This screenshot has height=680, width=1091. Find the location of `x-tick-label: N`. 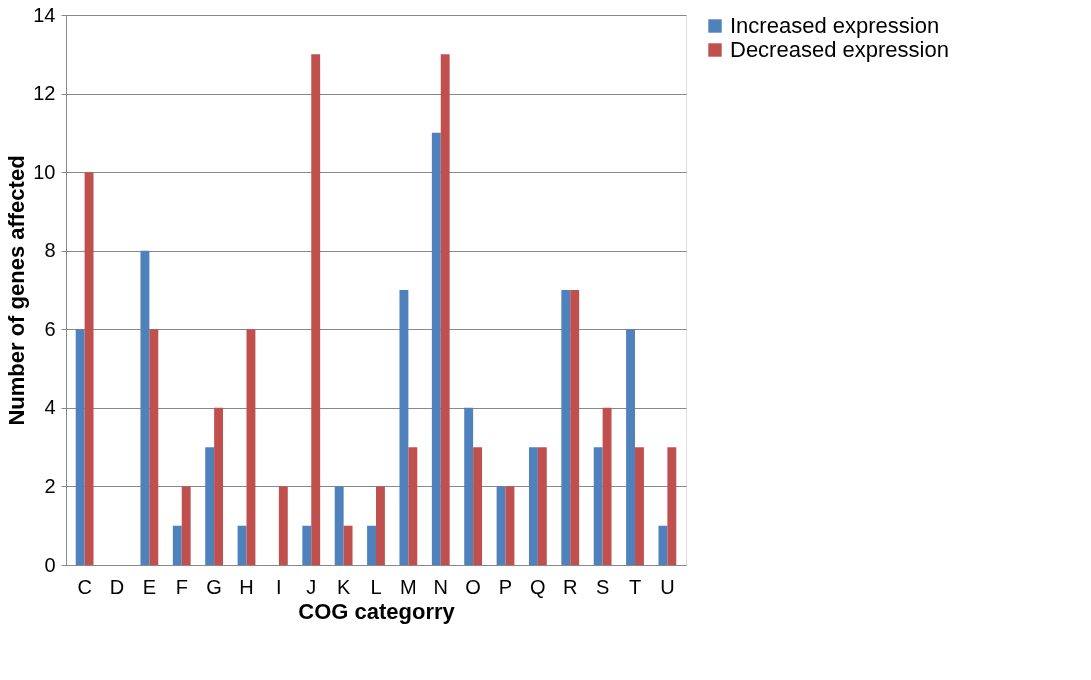

x-tick-label: N is located at coordinates (440, 586).